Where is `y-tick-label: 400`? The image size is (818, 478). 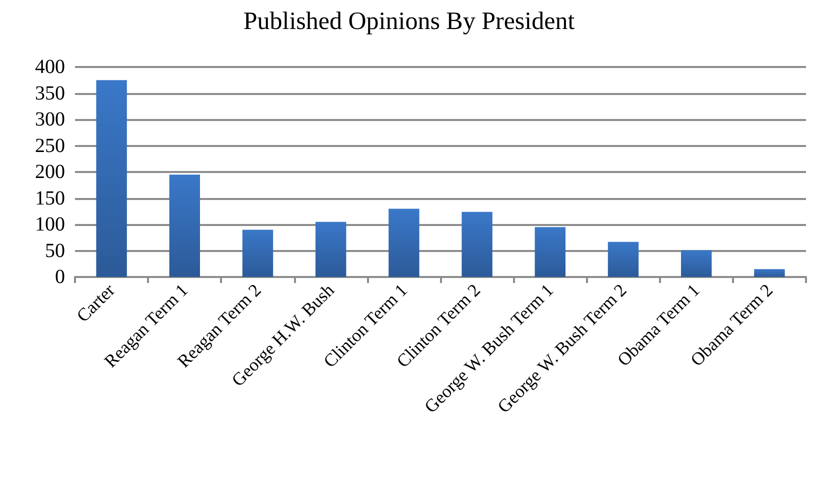 y-tick-label: 400 is located at coordinates (50, 67).